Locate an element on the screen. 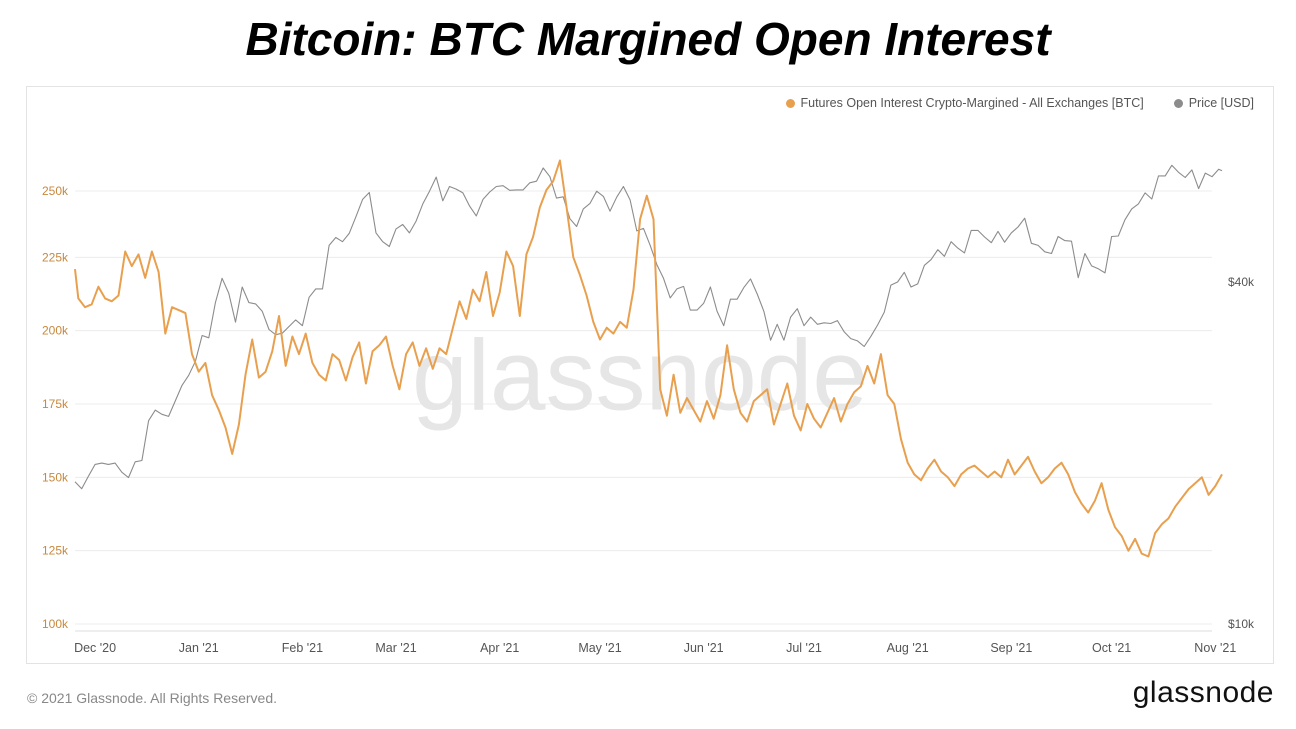 The width and height of the screenshot is (1296, 729). y-left-tick-label: 125k is located at coordinates (55, 551).